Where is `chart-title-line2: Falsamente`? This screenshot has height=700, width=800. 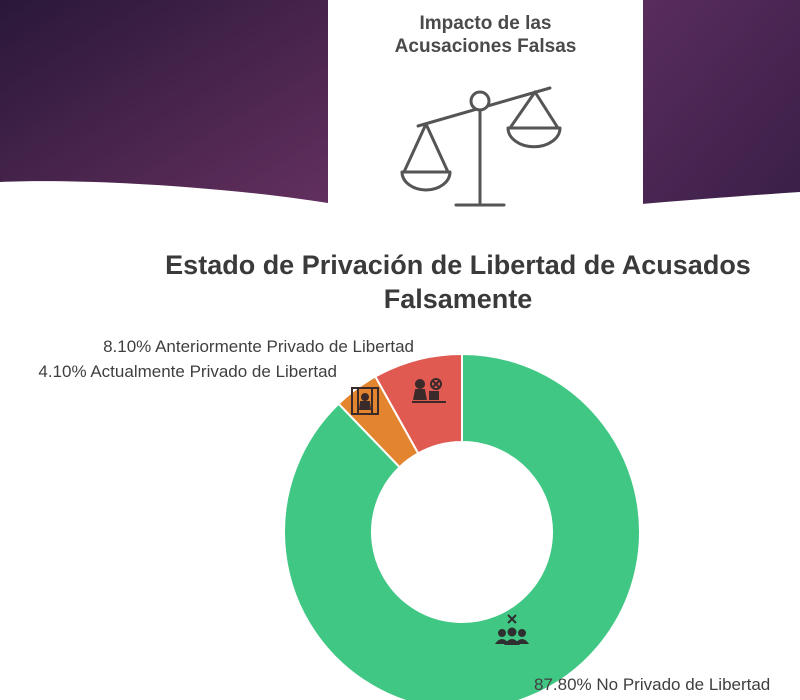
chart-title-line2: Falsamente is located at coordinates (458, 299).